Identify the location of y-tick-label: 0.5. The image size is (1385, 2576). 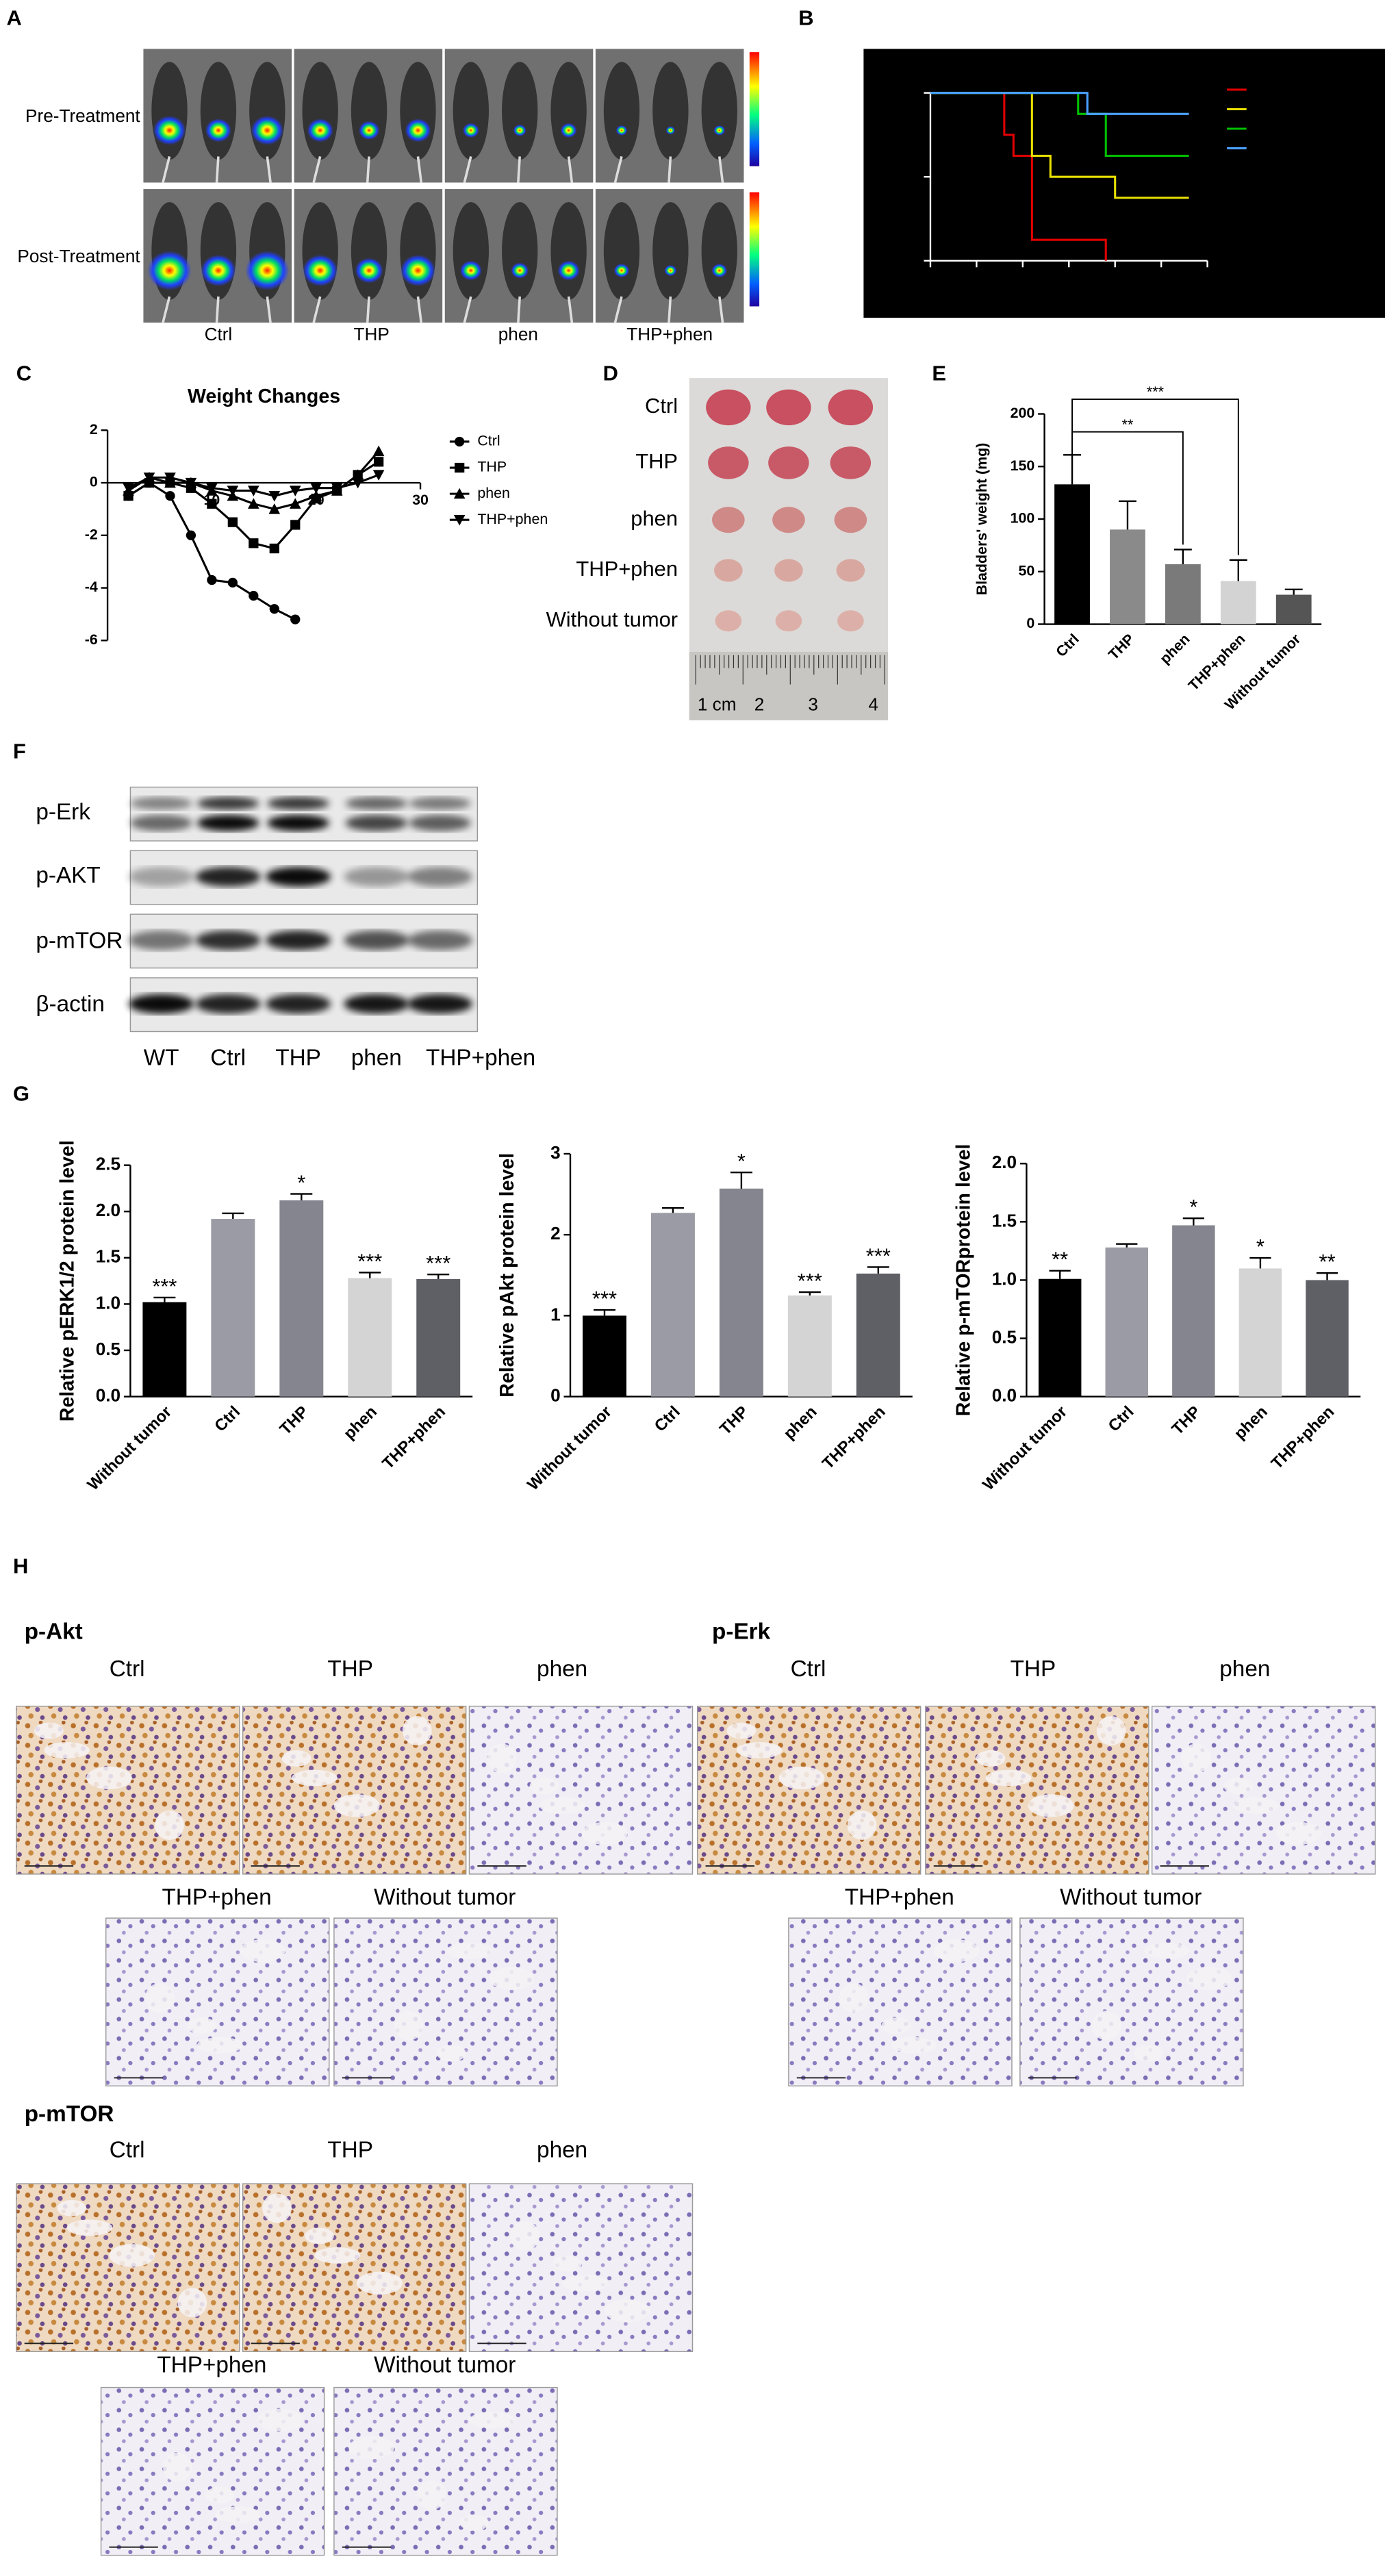
(1004, 1336).